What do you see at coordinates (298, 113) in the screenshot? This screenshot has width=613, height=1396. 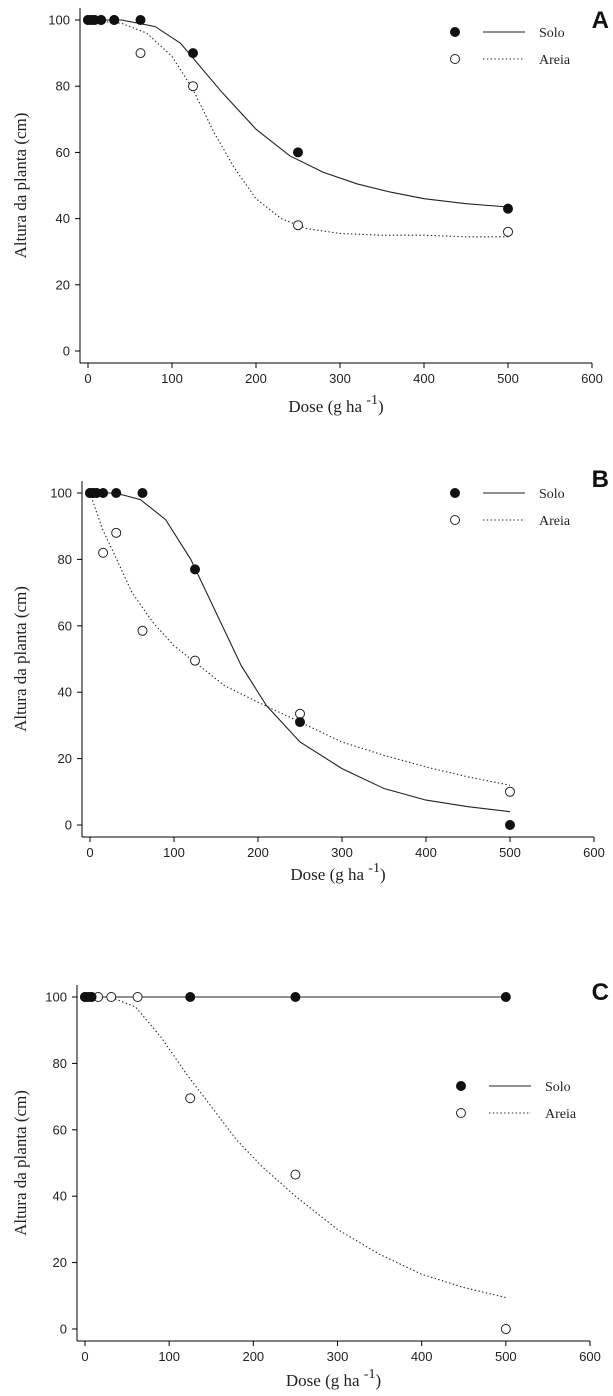 I see `fit-line-solo` at bounding box center [298, 113].